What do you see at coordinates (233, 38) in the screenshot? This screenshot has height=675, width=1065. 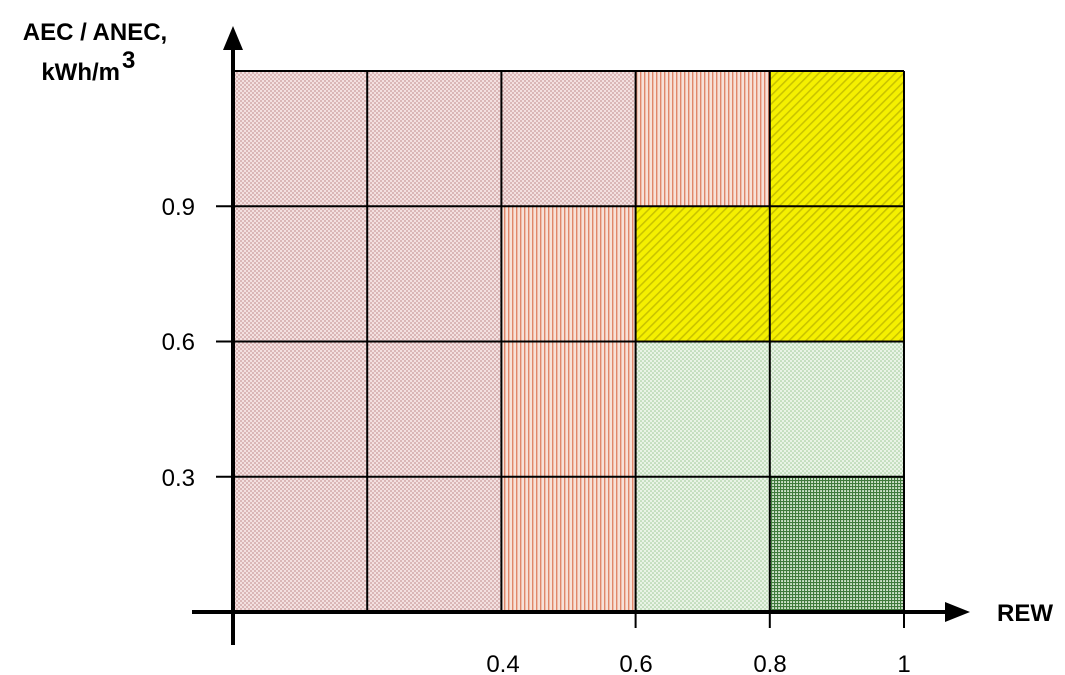 I see `y-axis-arrowhead` at bounding box center [233, 38].